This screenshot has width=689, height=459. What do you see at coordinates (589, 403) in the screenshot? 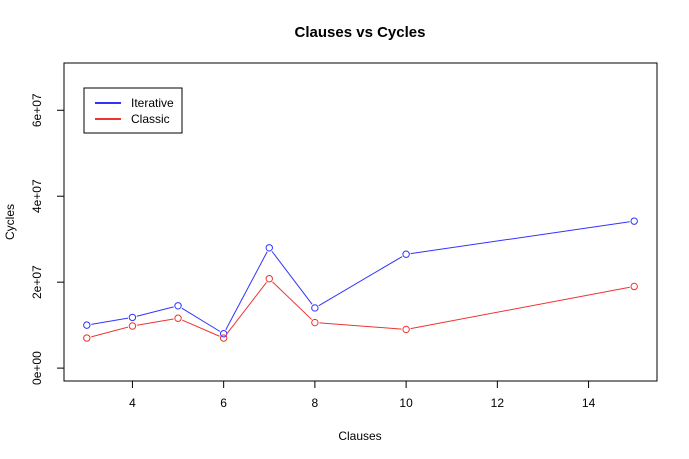
I see `x-tick-label: 14` at bounding box center [589, 403].